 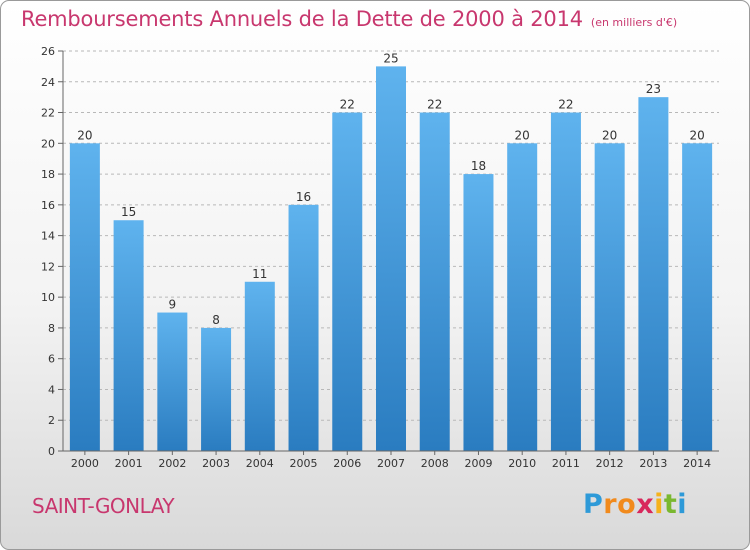 What do you see at coordinates (173, 305) in the screenshot?
I see `data-label: 9` at bounding box center [173, 305].